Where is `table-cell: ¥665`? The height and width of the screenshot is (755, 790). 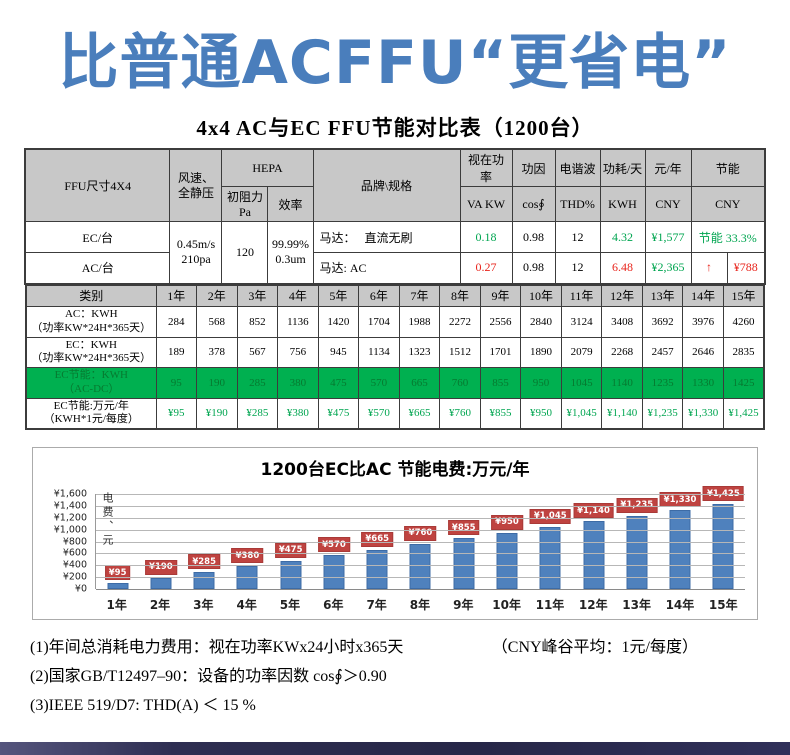
table-cell: ¥665 is located at coordinates (419, 413).